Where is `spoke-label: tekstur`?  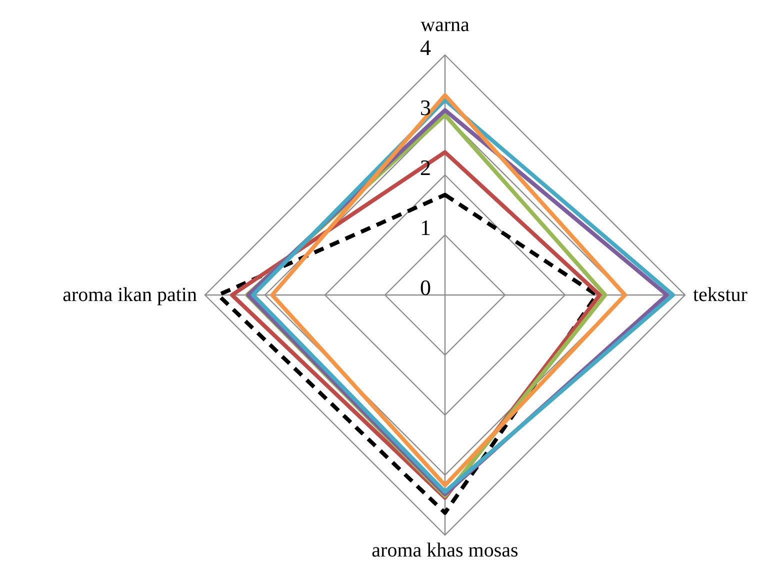 spoke-label: tekstur is located at coordinates (720, 295).